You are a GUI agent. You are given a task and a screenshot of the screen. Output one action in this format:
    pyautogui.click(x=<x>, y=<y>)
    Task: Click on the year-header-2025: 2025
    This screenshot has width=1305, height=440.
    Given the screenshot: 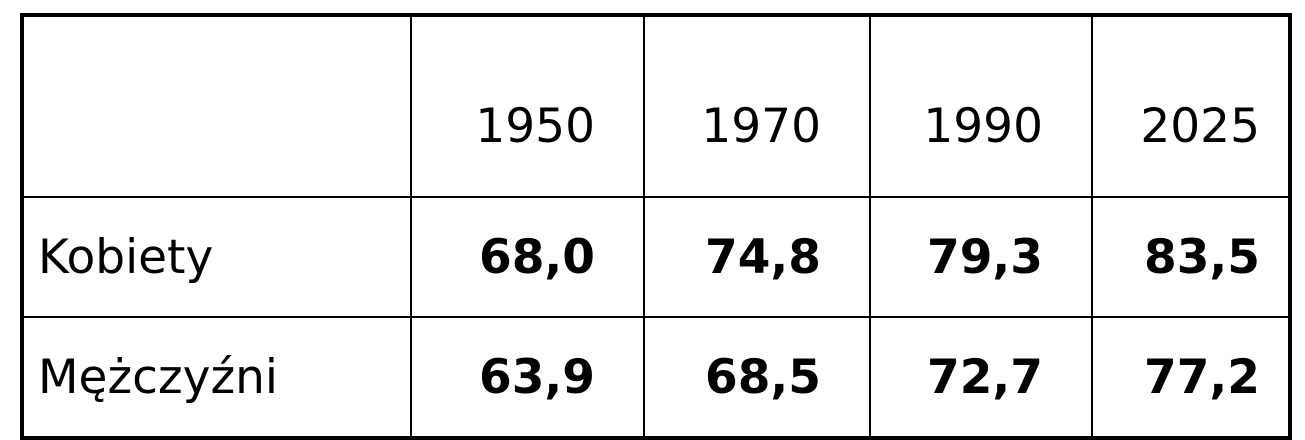 What is the action you would take?
    pyautogui.click(x=1191, y=106)
    